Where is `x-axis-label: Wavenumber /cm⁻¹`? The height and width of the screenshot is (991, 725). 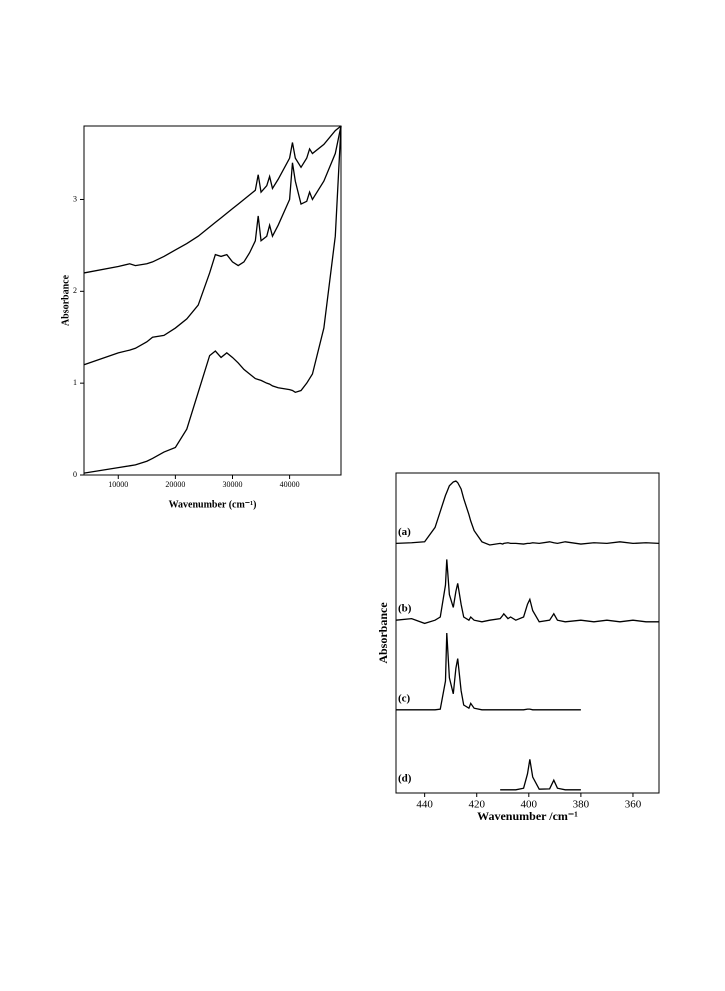 x-axis-label: Wavenumber /cm⁻¹ is located at coordinates (527, 816).